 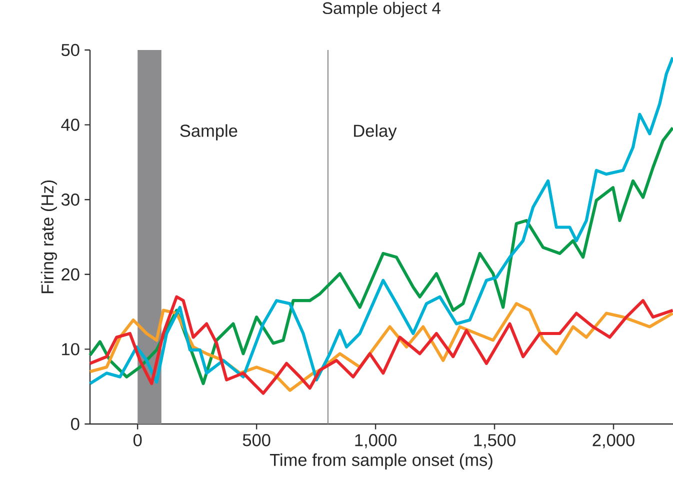 What do you see at coordinates (613, 441) in the screenshot?
I see `x-tick-label: 2,000` at bounding box center [613, 441].